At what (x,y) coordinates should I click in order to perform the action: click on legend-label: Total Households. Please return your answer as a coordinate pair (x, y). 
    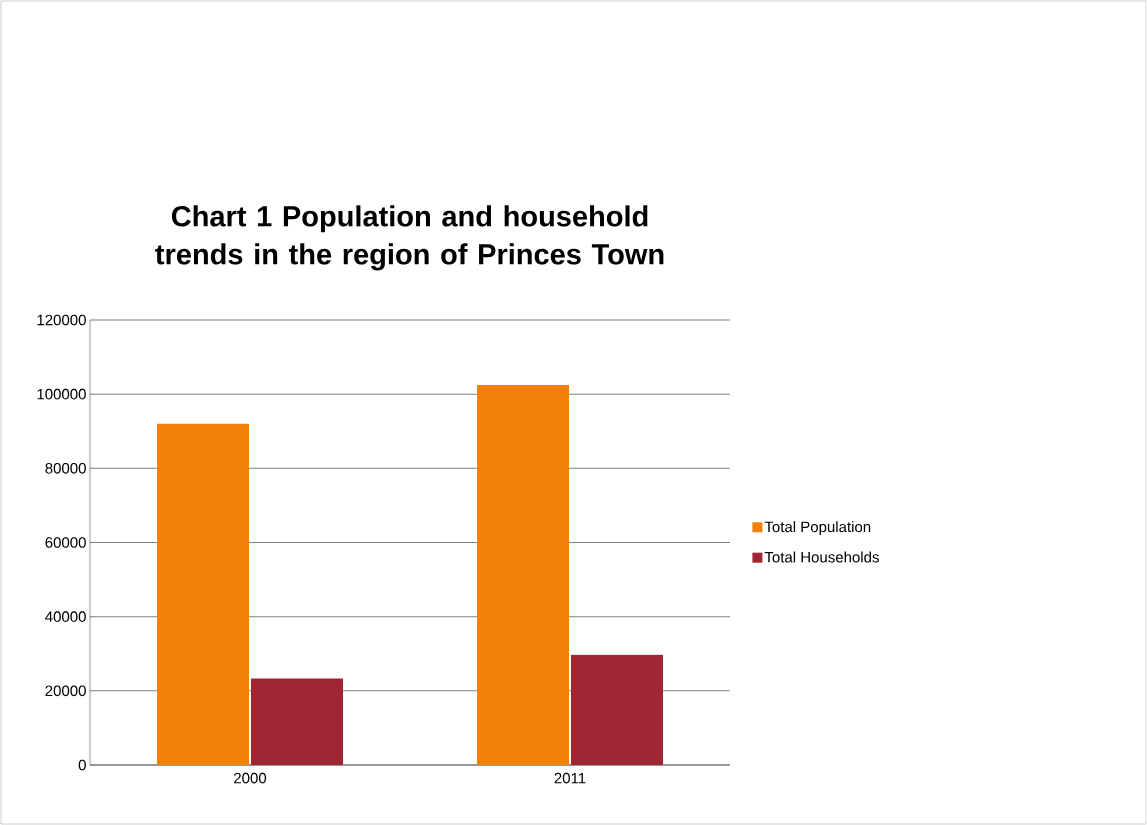
    Looking at the image, I should click on (821, 557).